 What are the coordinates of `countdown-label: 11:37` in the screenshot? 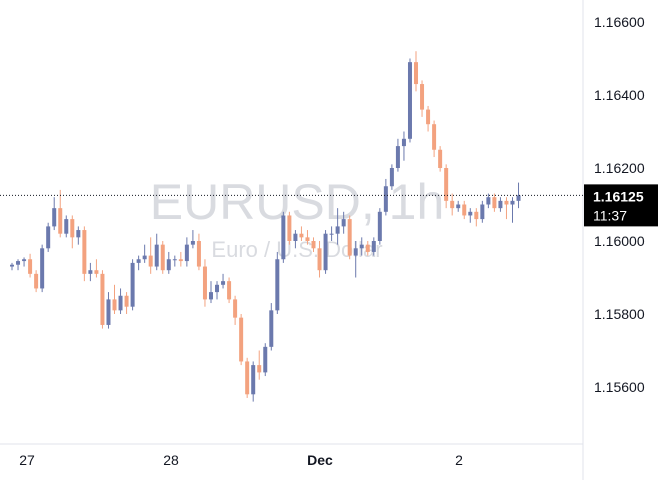 It's located at (610, 215).